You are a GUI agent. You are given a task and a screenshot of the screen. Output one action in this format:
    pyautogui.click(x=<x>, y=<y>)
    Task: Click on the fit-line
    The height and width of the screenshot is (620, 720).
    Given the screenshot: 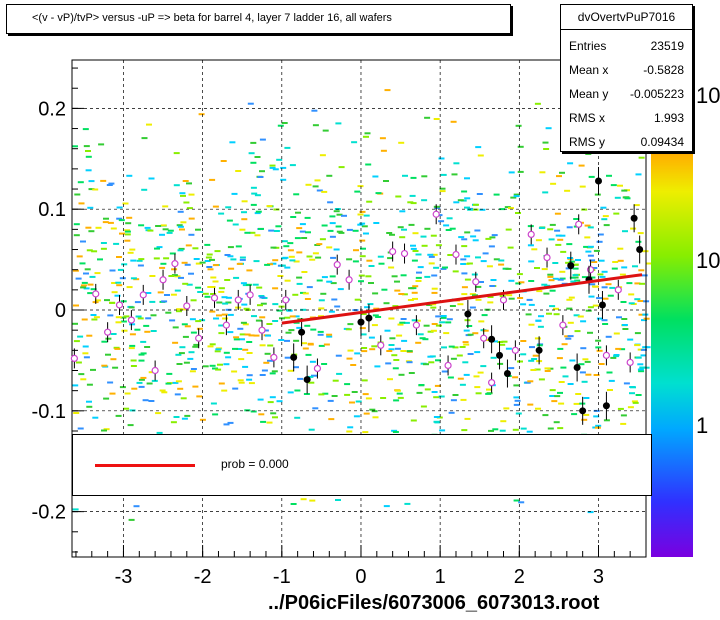 What is the action you would take?
    pyautogui.click(x=462, y=299)
    